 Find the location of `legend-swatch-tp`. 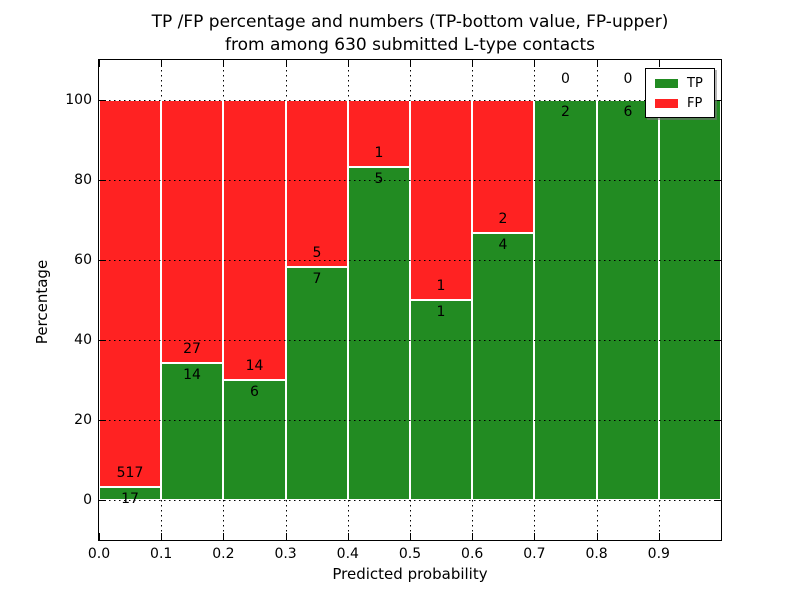

legend-swatch-tp is located at coordinates (666, 83).